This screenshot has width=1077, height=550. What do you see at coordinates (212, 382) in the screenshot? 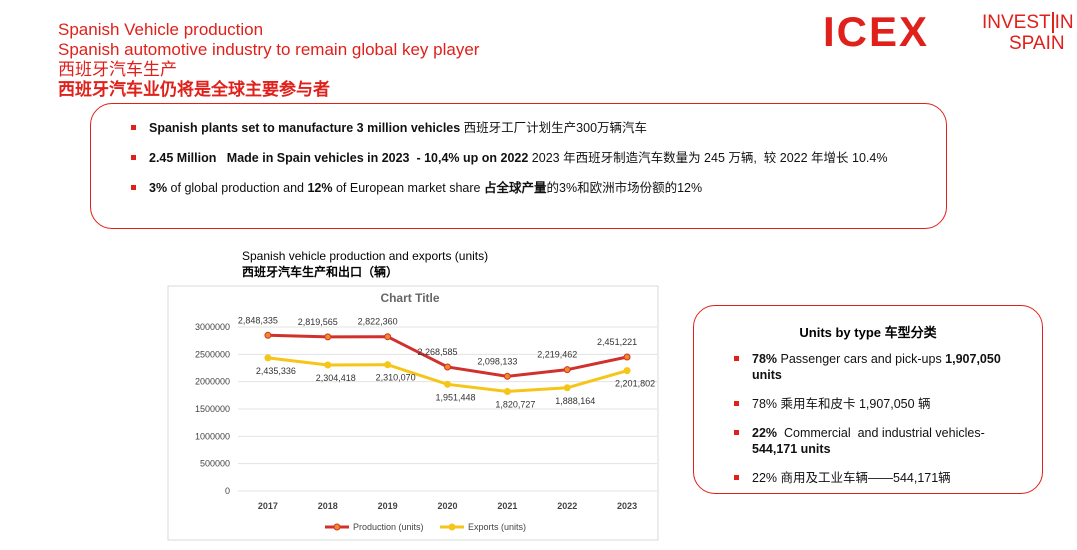
I see `y-tick-label: 2000000` at bounding box center [212, 382].